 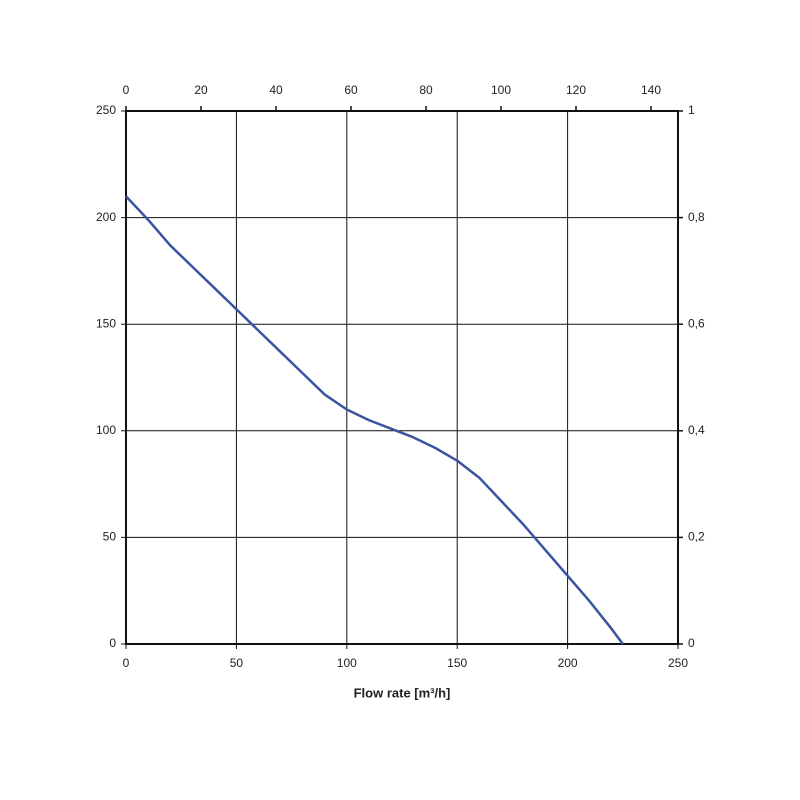 I want to click on x-tick-label: 100, so click(x=347, y=663).